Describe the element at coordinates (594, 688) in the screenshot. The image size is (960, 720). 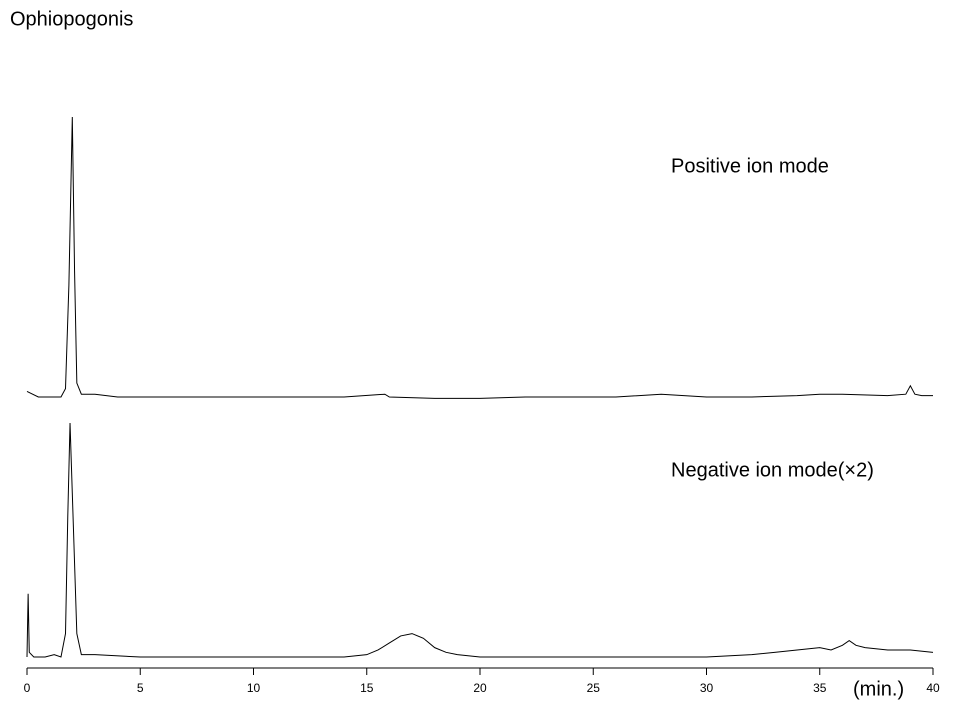
I see `x-tick-label: 25` at that location.